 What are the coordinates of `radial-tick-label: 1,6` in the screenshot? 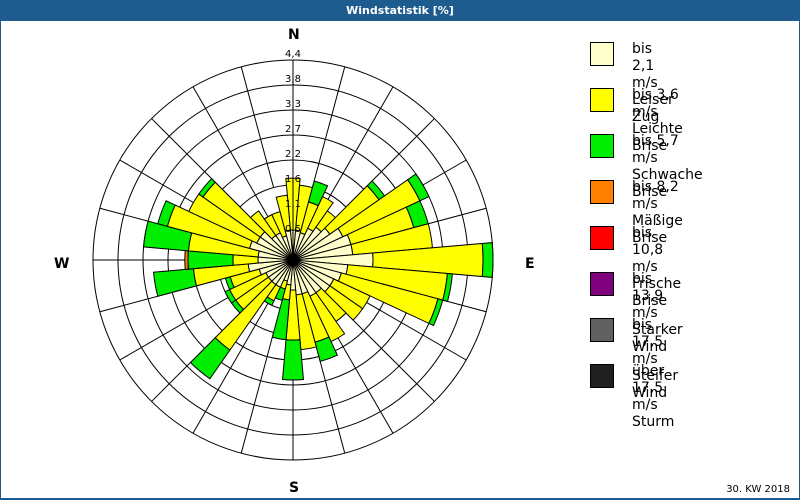 It's located at (293, 179).